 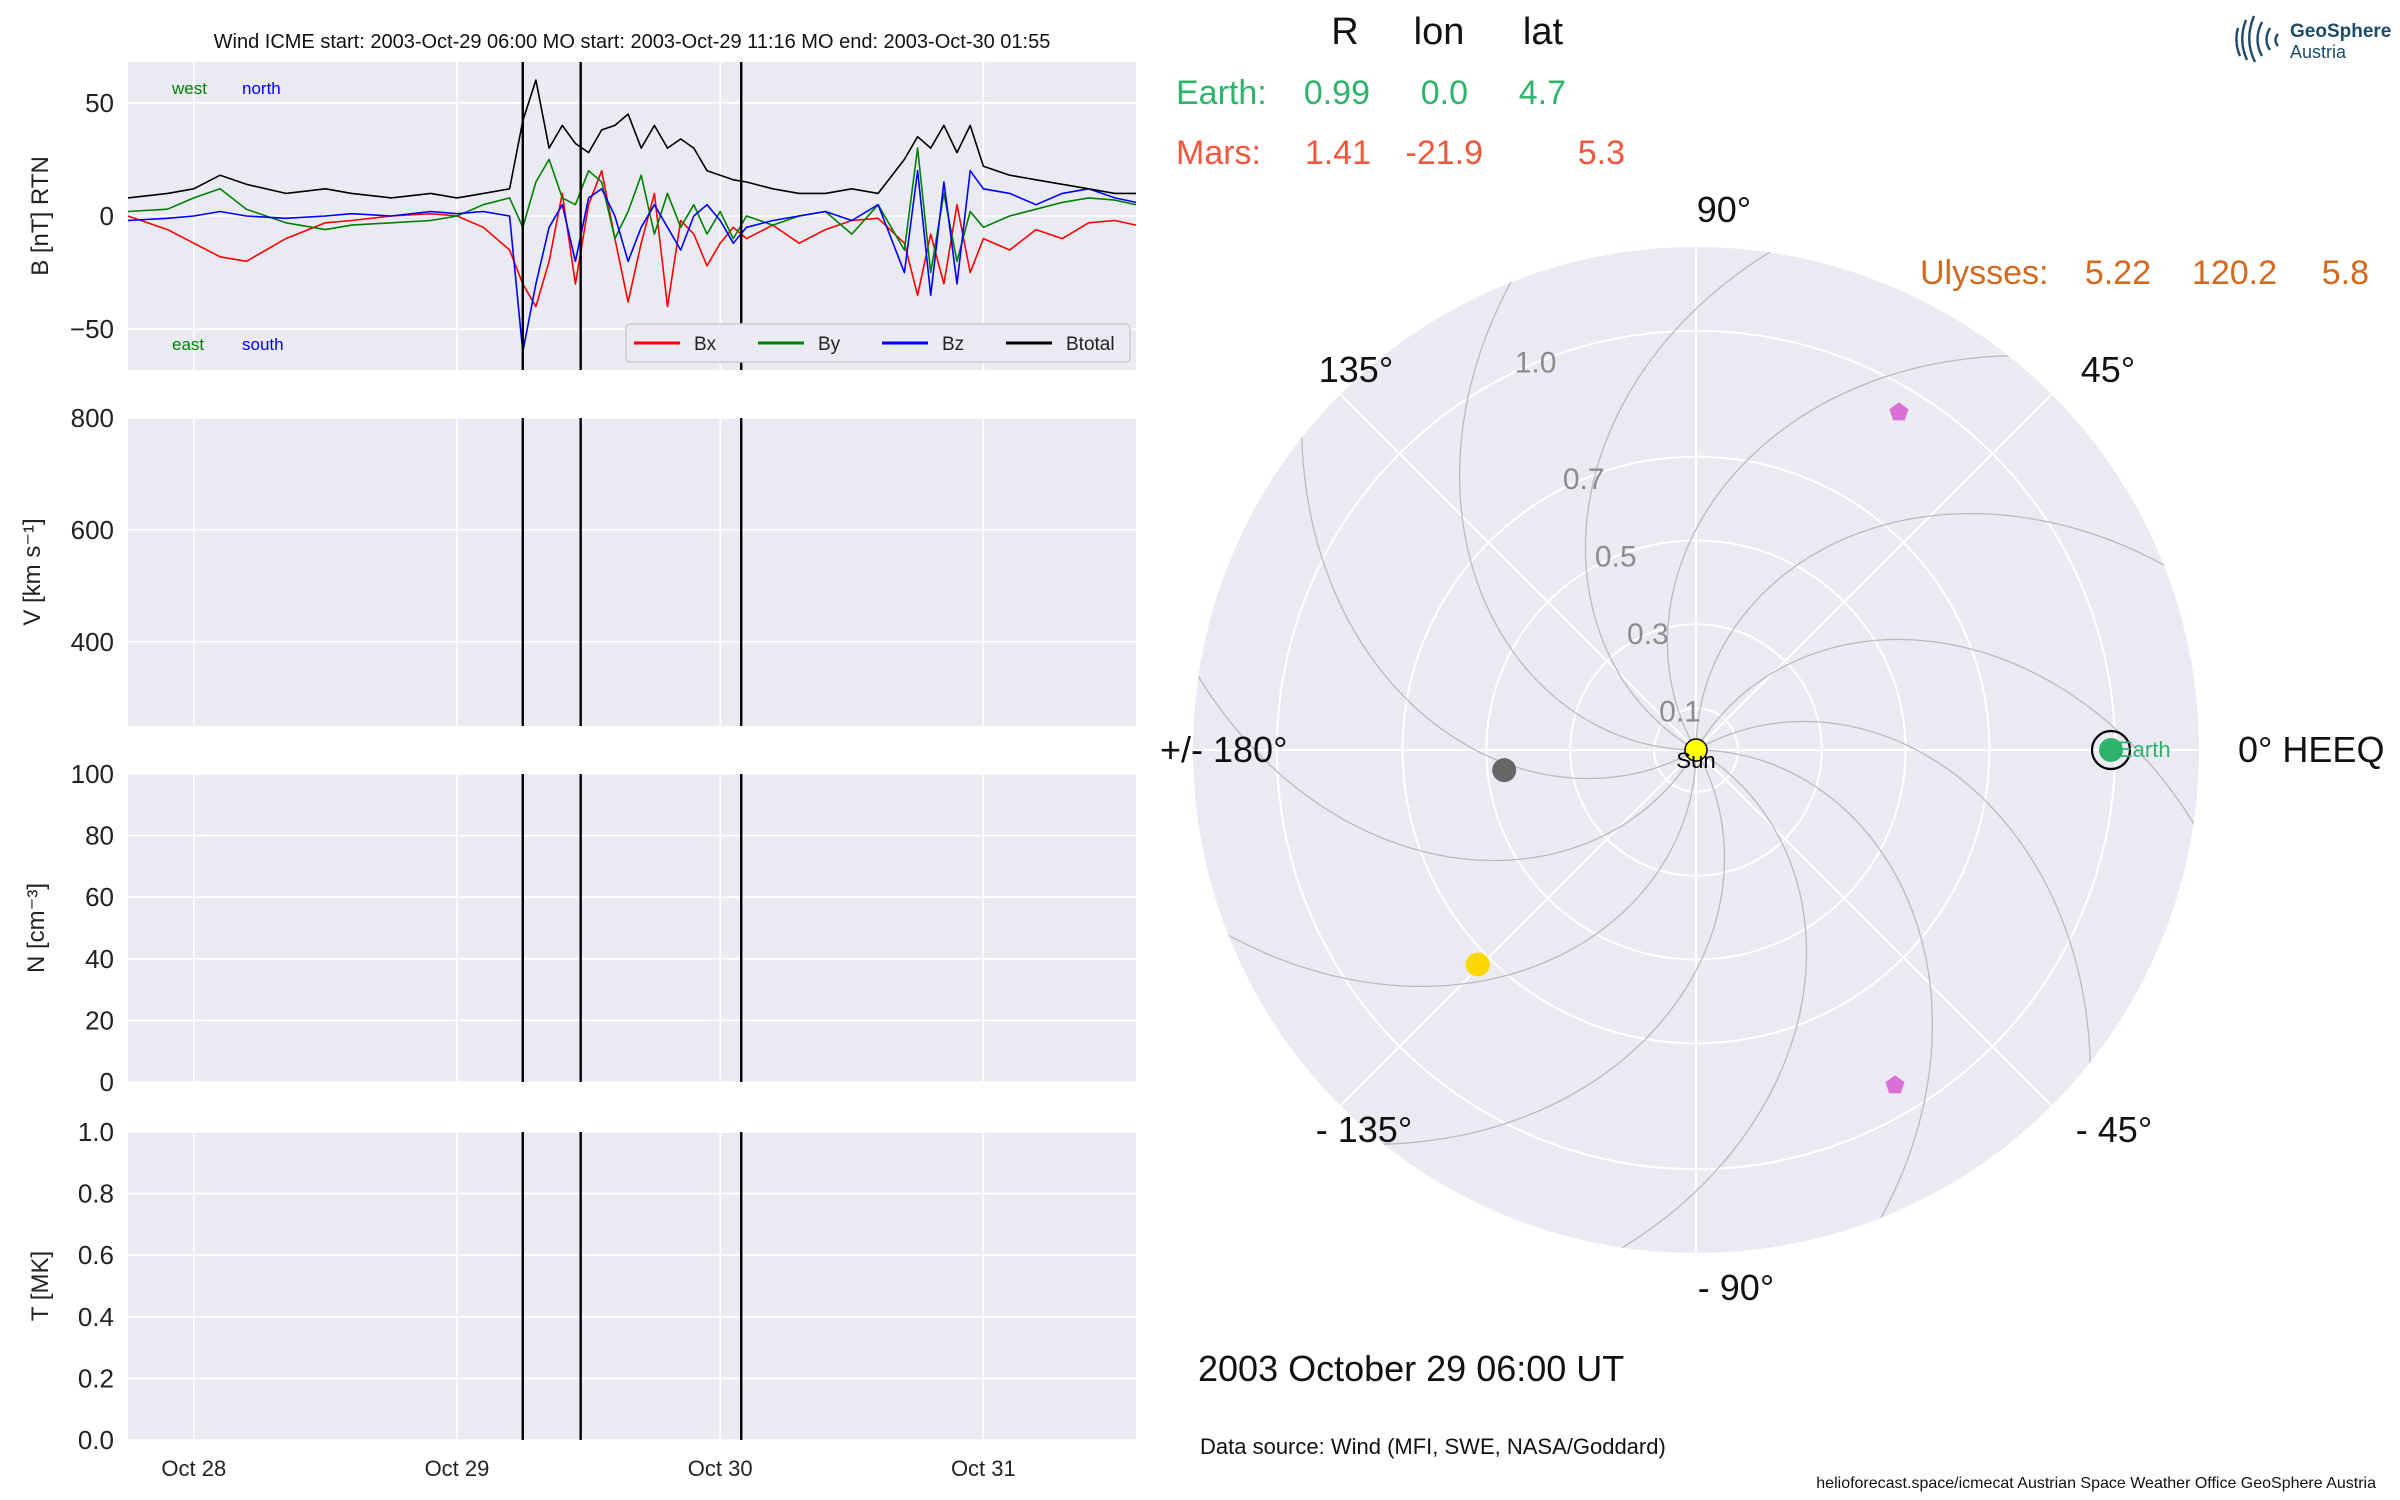 I want to click on earth-ring, so click(x=2111, y=750).